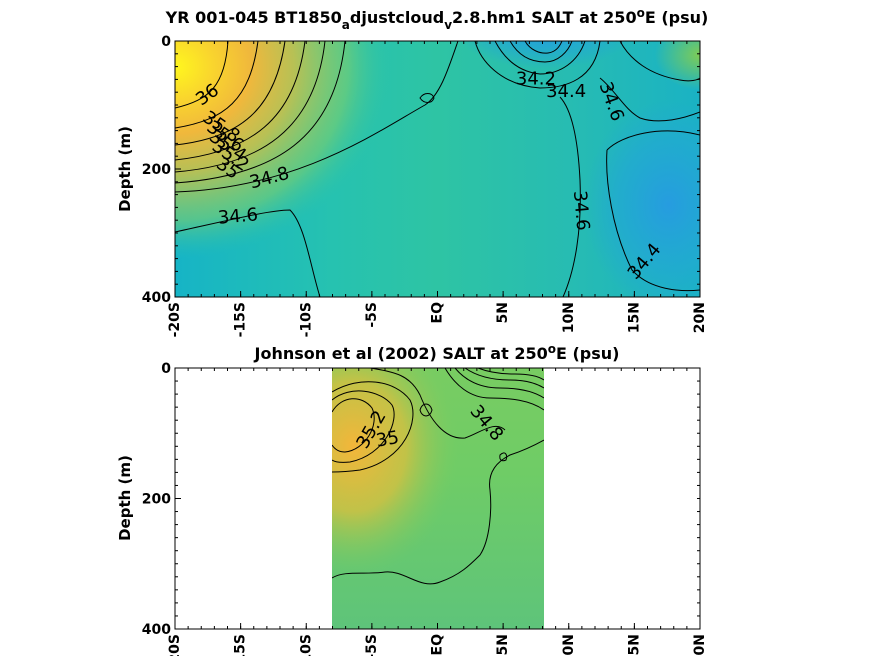  I want to click on panel-2-title: Johnson et al (2002) SALT at 250oE (psu), so click(437, 352).